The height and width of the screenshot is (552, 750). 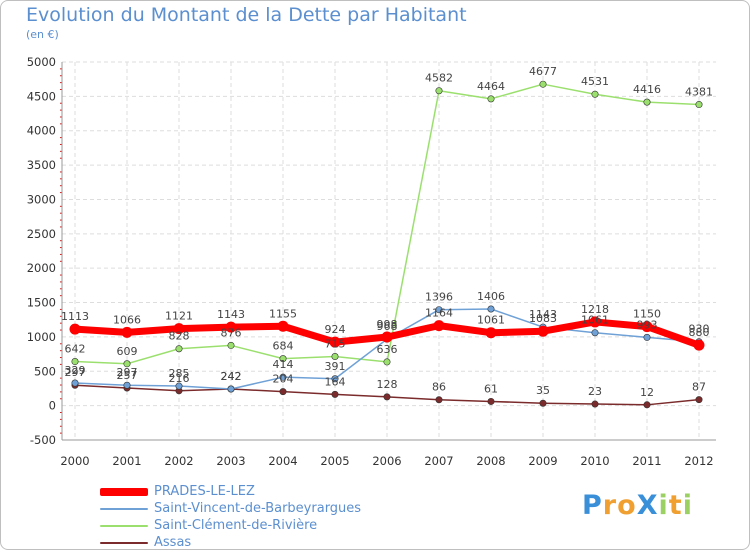 I want to click on x-tick-label: 2001, so click(x=126, y=461).